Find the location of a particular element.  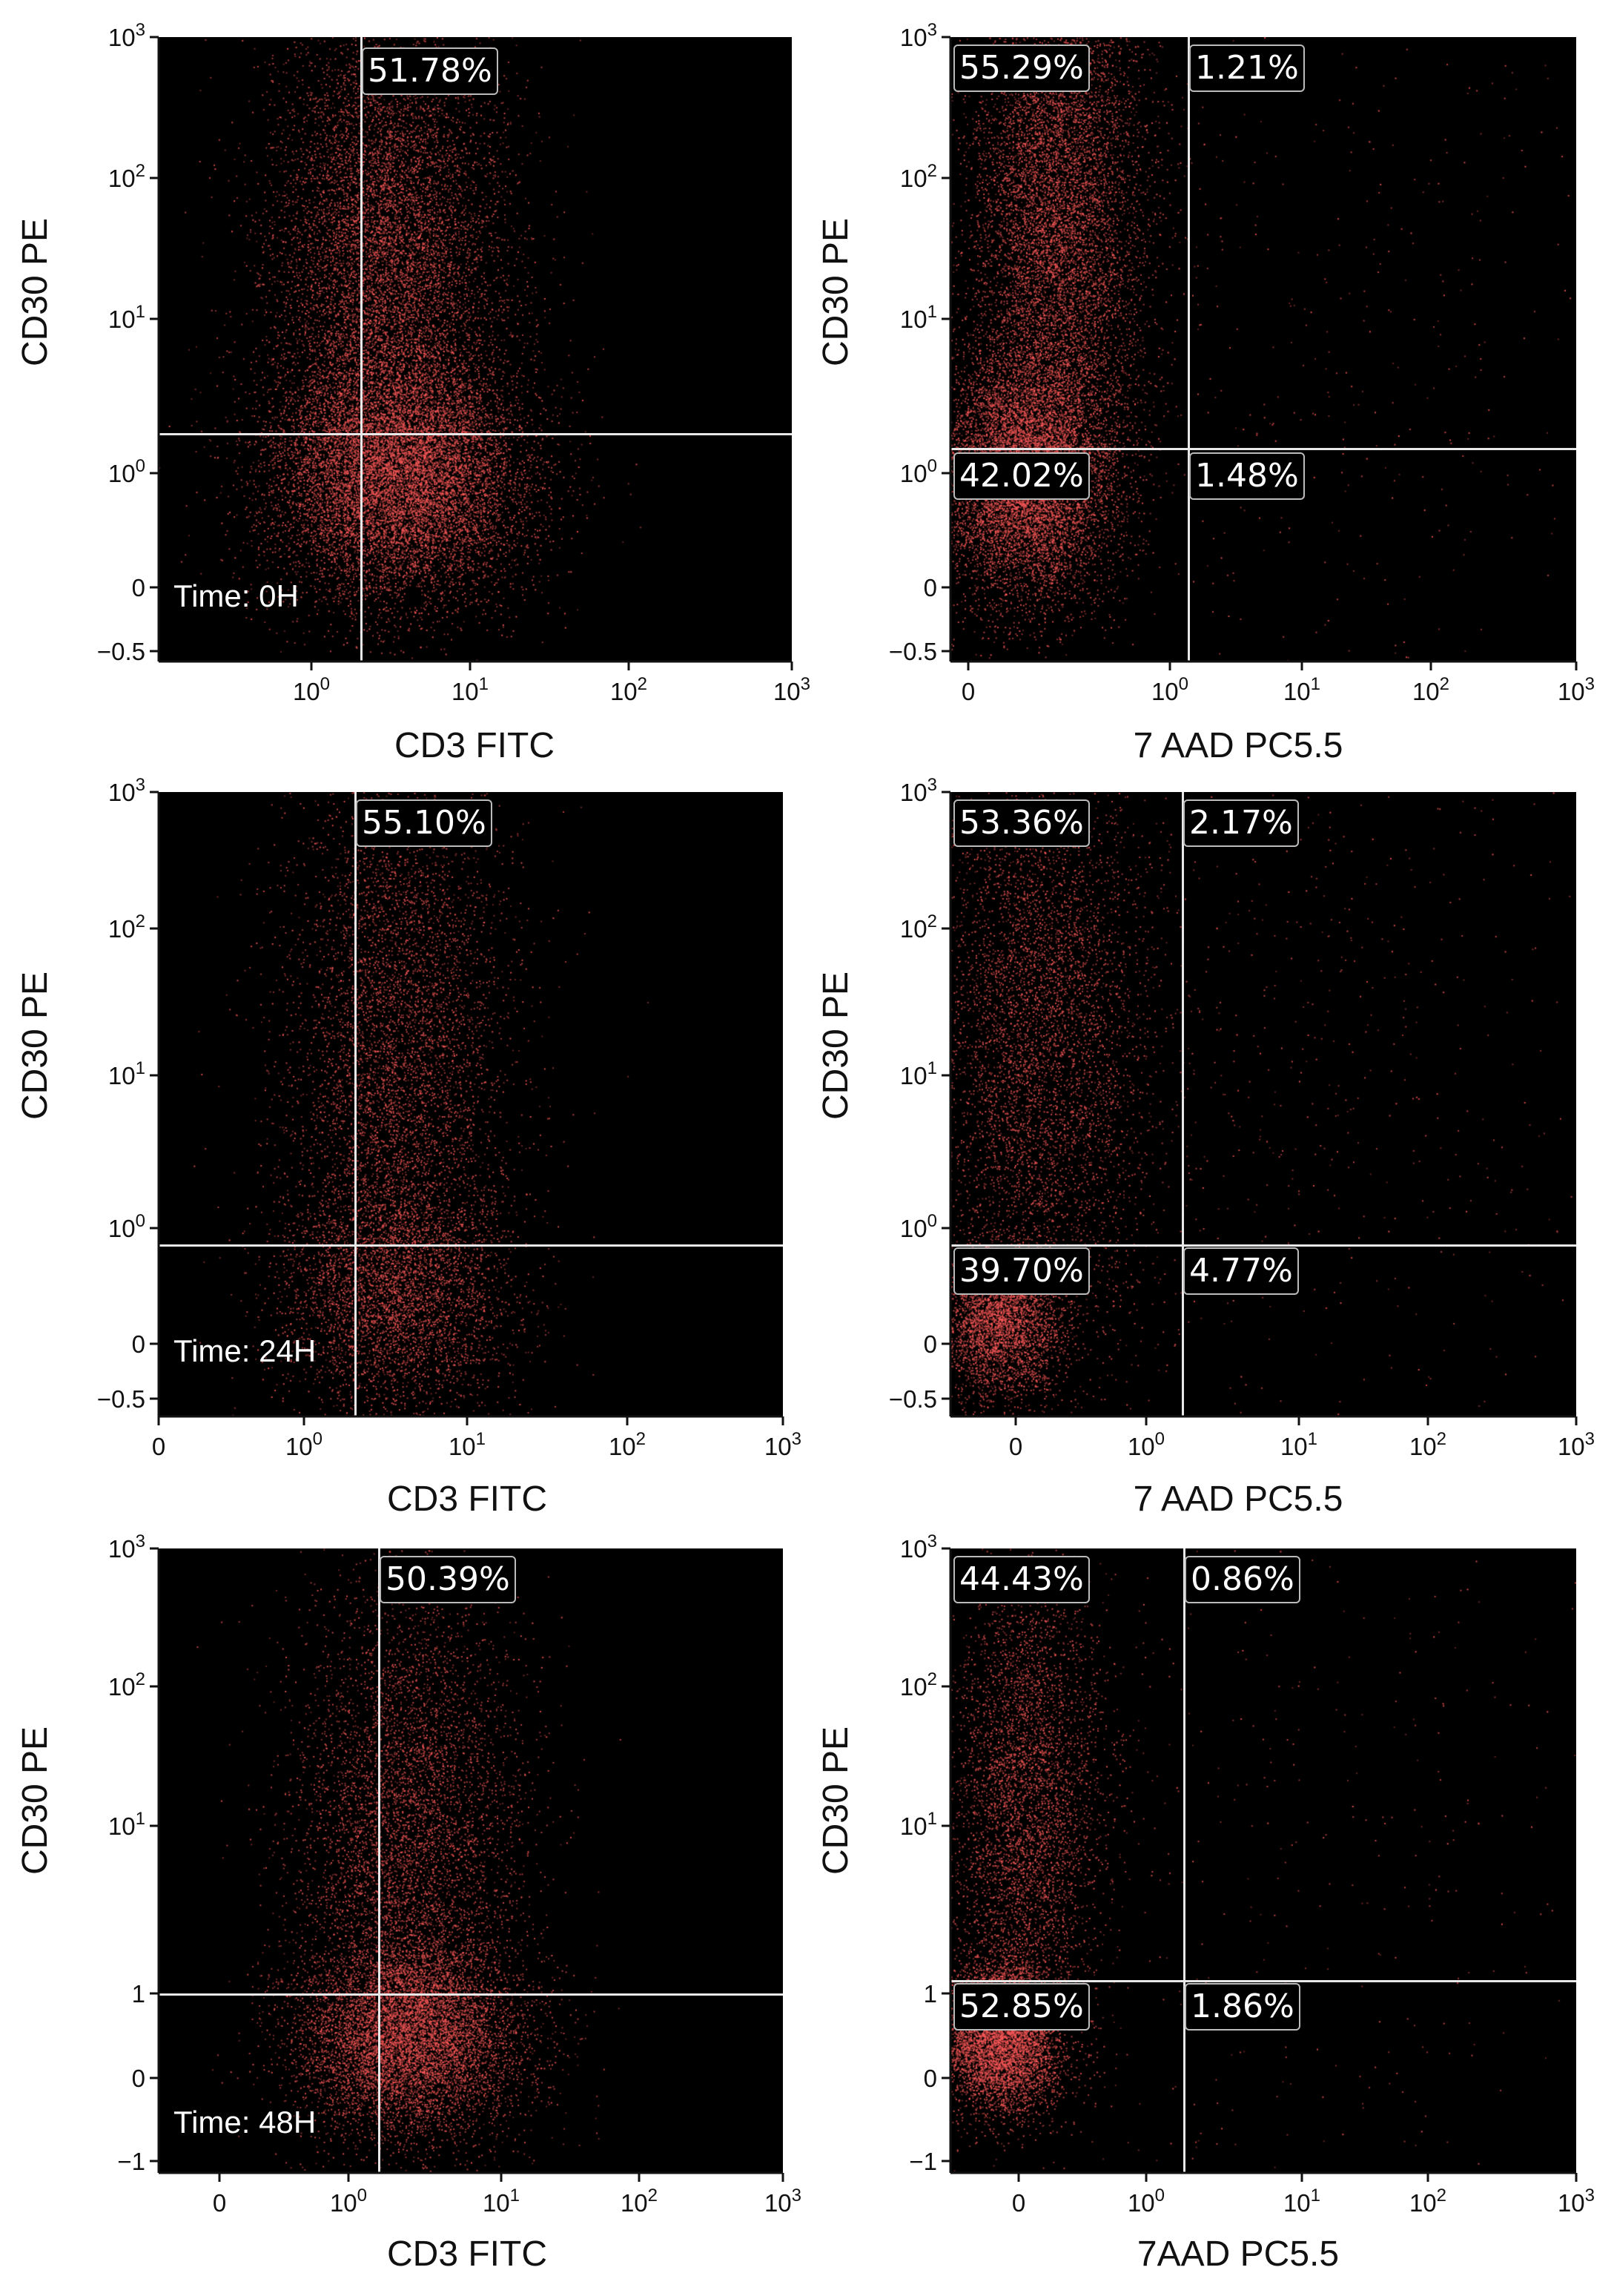

quadrant-lower-left-percent: 39.70% is located at coordinates (1021, 1271).